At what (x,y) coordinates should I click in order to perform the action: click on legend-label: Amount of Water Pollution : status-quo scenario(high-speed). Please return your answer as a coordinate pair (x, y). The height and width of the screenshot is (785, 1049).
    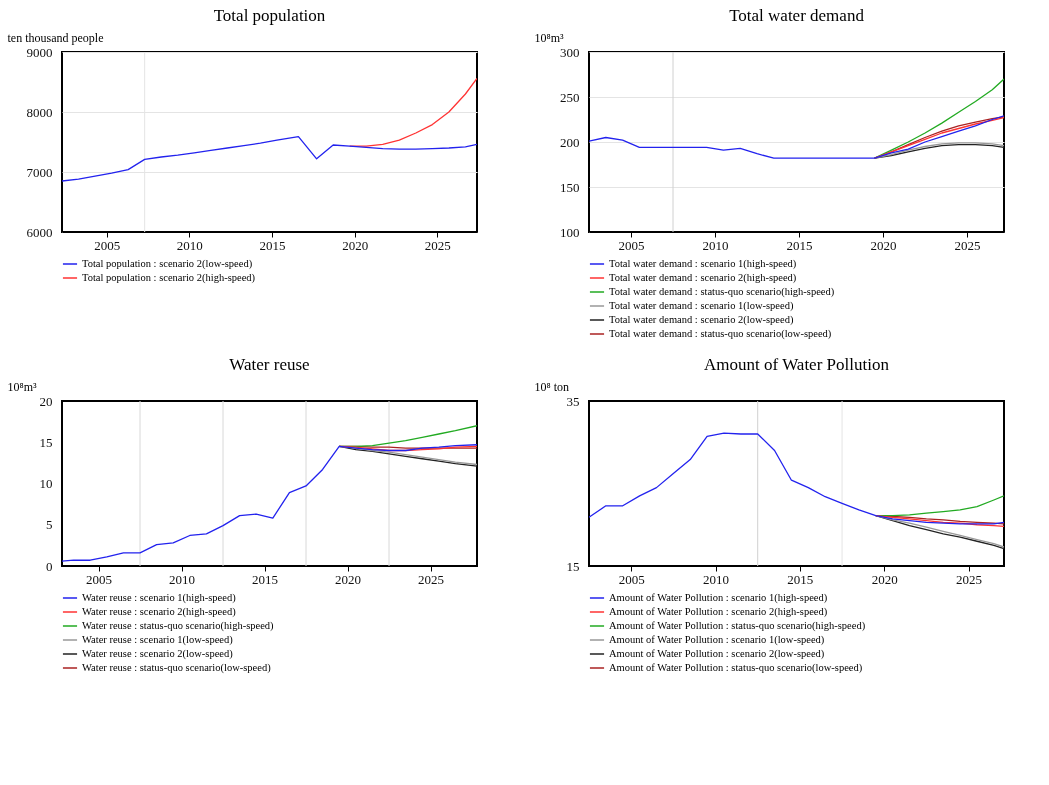
    Looking at the image, I should click on (737, 626).